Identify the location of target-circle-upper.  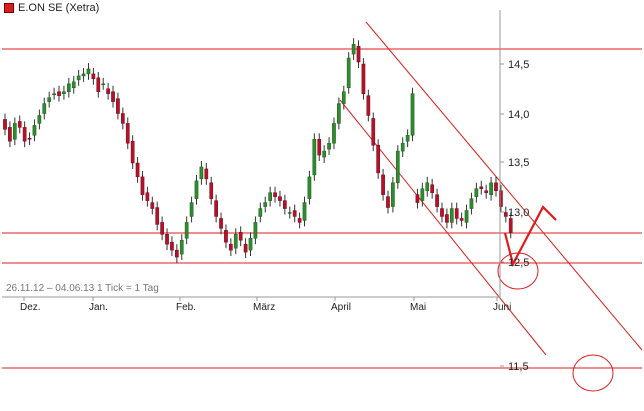
(518, 271).